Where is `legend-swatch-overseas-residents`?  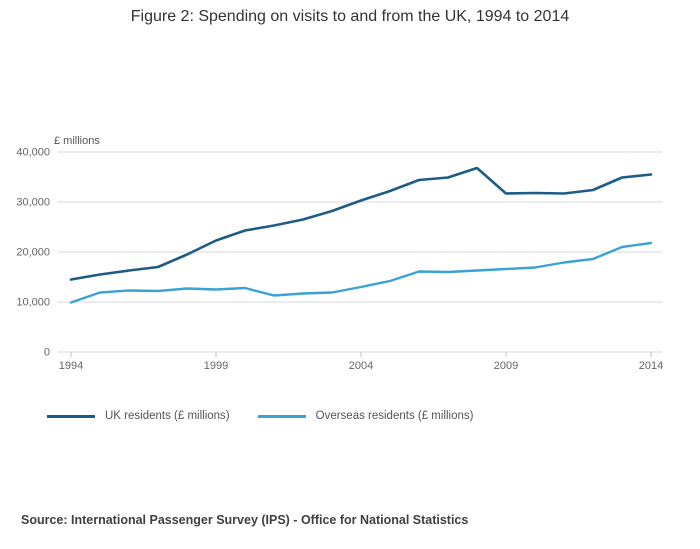 legend-swatch-overseas-residents is located at coordinates (281, 416).